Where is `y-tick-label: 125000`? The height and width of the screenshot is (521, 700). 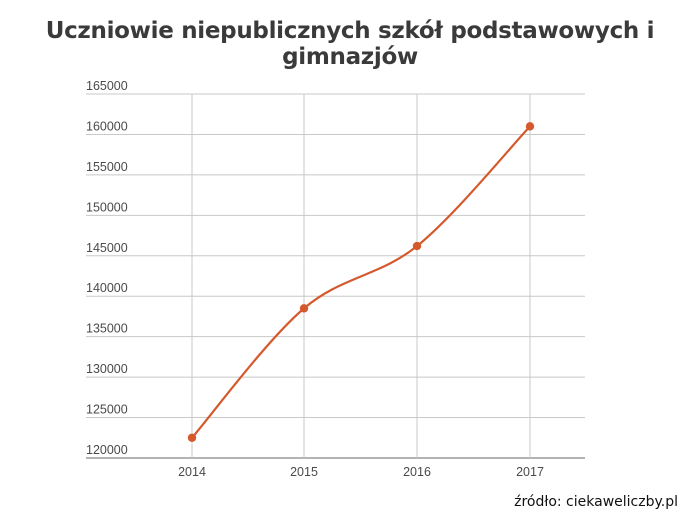
y-tick-label: 125000 is located at coordinates (107, 410).